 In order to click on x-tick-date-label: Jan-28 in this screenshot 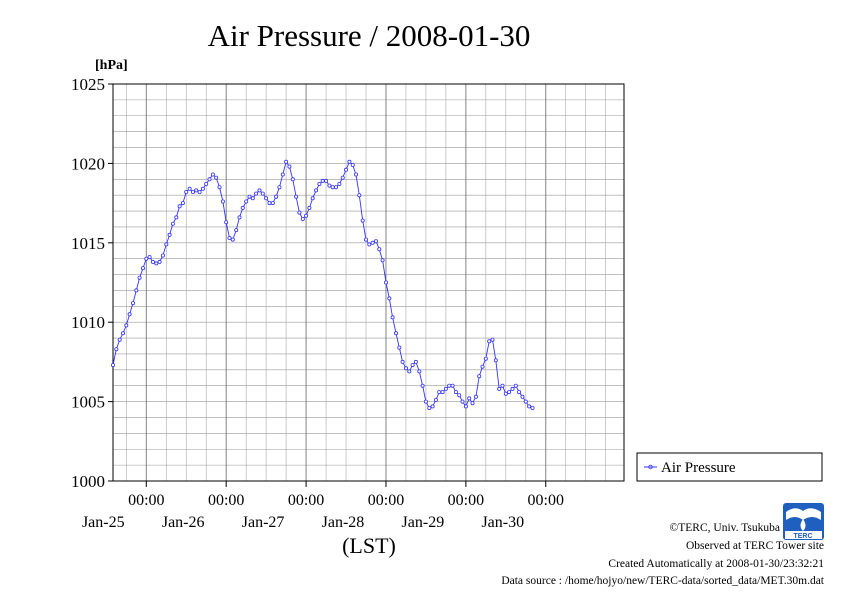, I will do `click(343, 522)`.